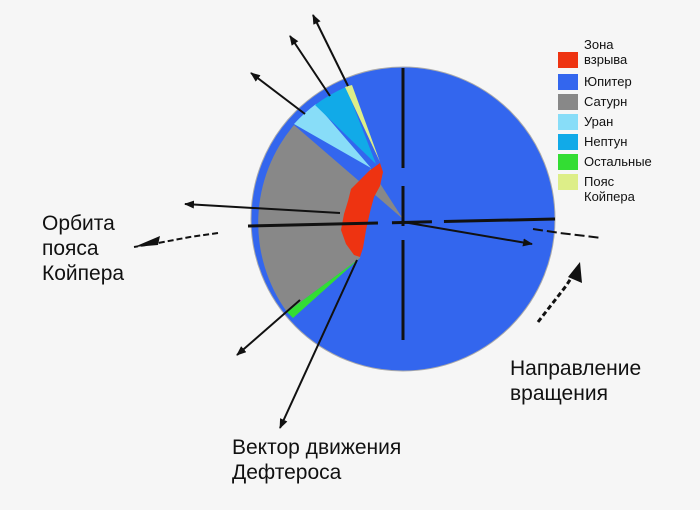 The width and height of the screenshot is (700, 510). What do you see at coordinates (310, 66) in the screenshot?
I see `debris-arrow-north-west` at bounding box center [310, 66].